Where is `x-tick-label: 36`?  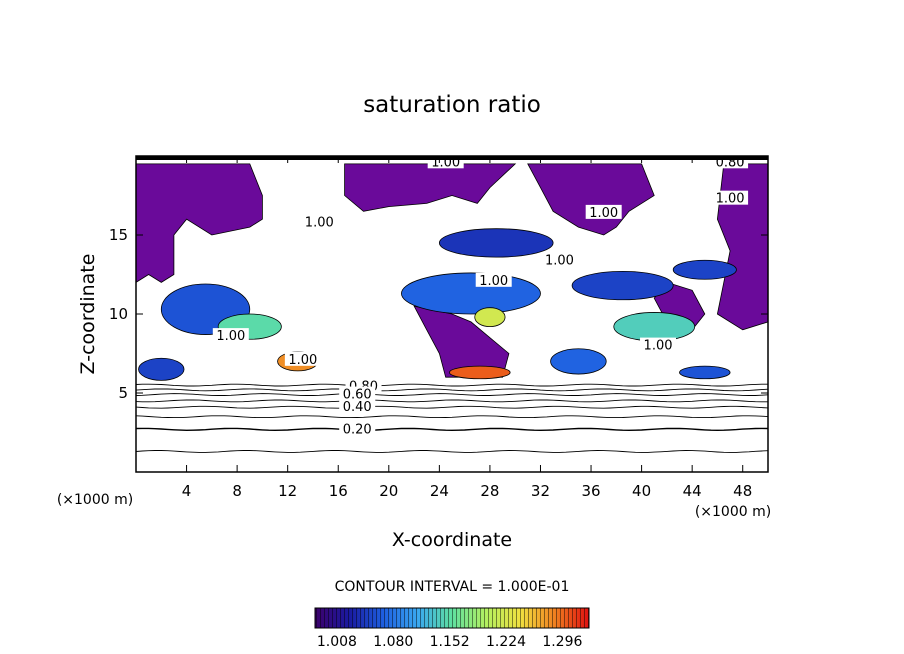
x-tick-label: 36 is located at coordinates (590, 491).